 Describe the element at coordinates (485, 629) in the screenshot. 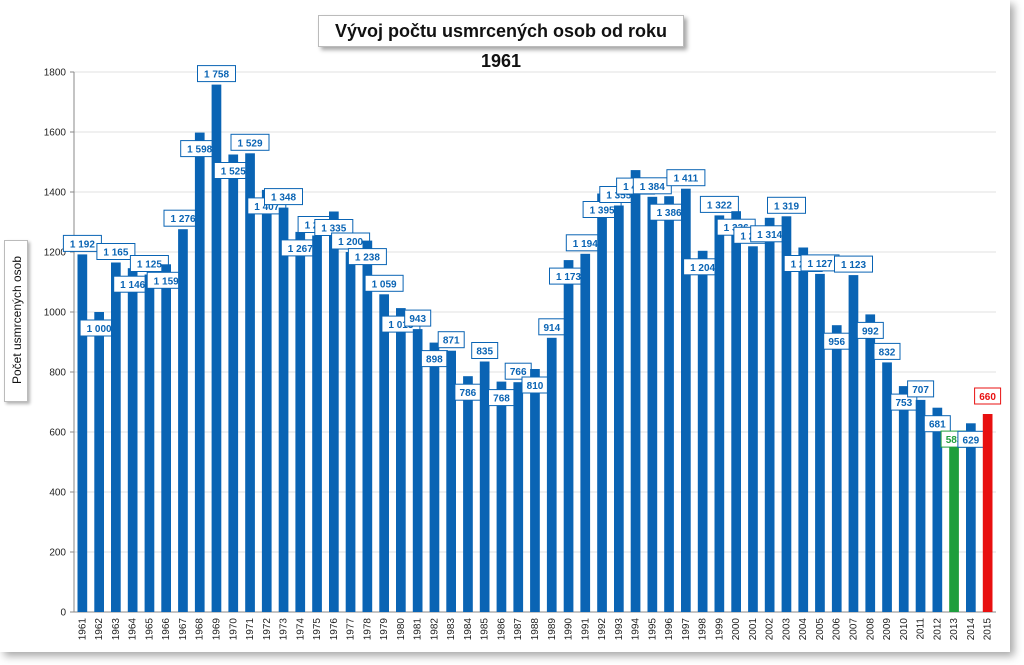

I see `x-tick-label: 1985` at that location.